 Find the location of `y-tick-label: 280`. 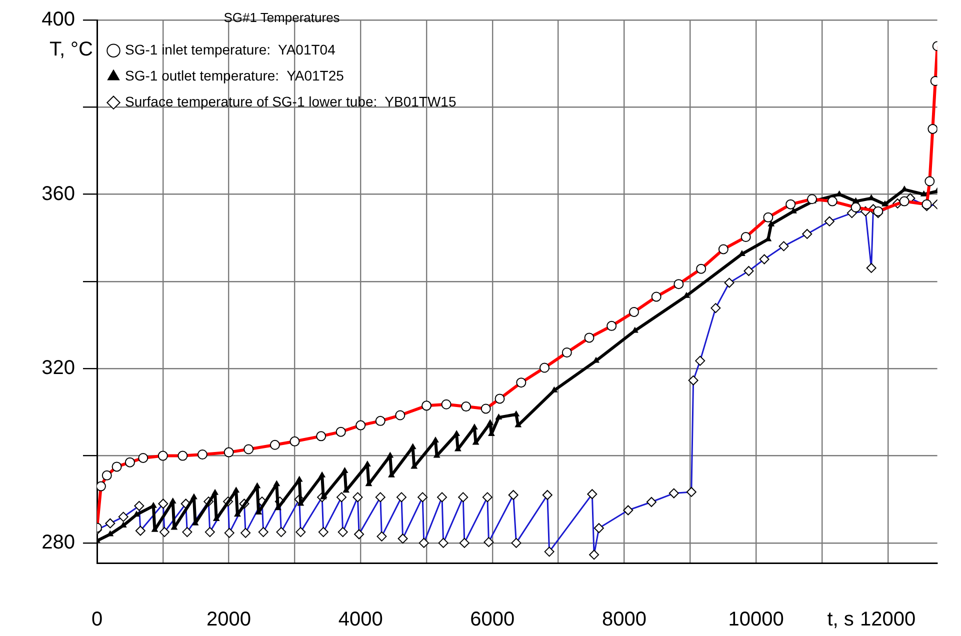

y-tick-label: 280 is located at coordinates (58, 542).